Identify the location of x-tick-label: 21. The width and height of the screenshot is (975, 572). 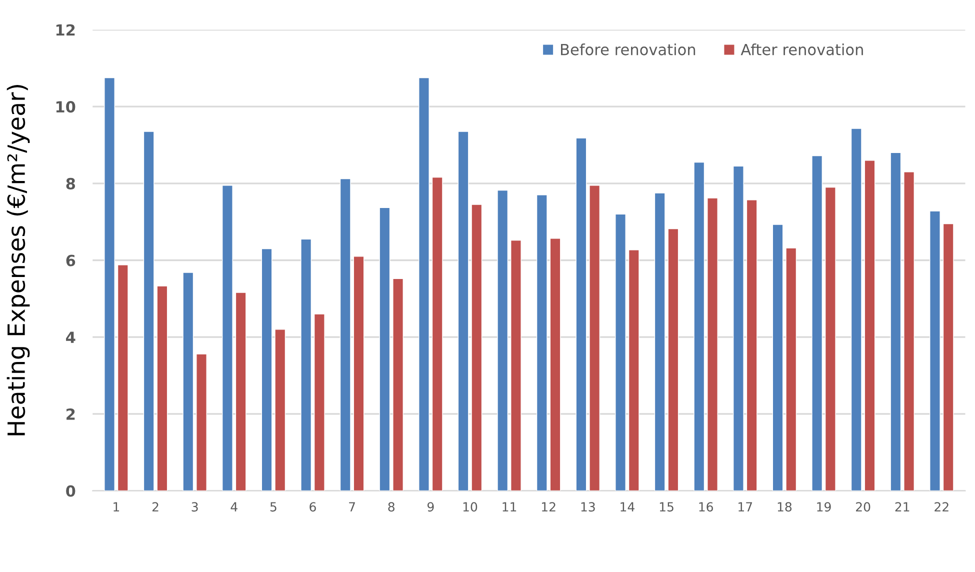
(902, 507).